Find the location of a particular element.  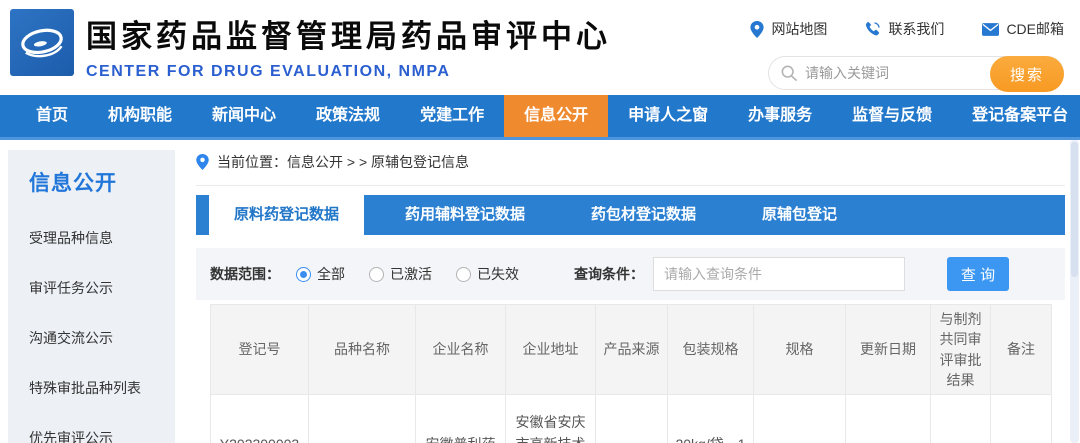

radio-activated: 已激活 is located at coordinates (400, 274).